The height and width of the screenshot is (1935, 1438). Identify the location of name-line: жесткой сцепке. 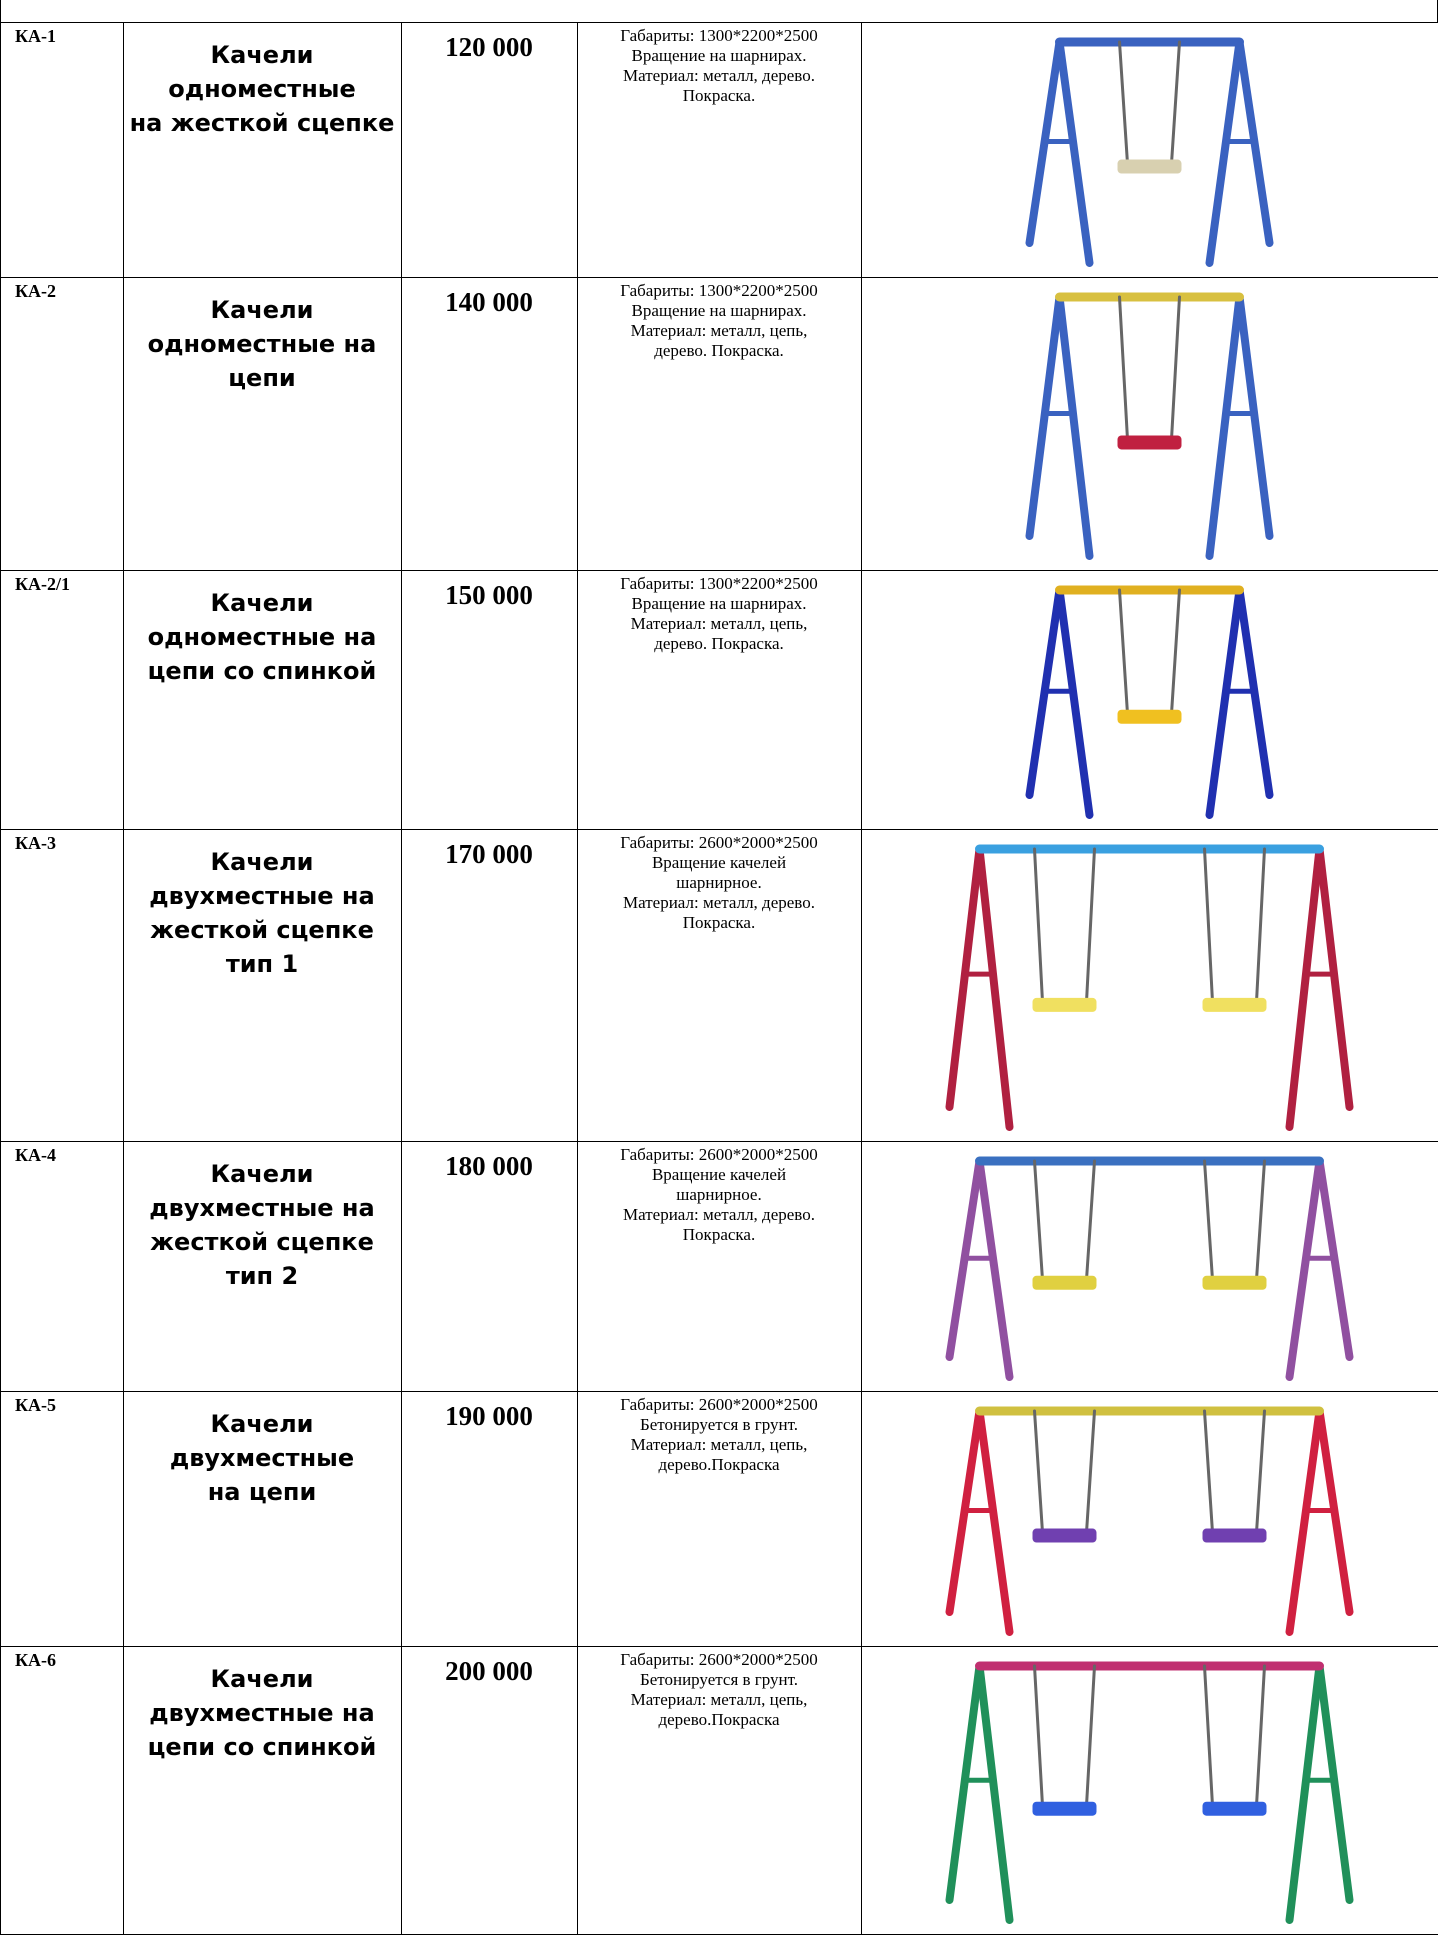
(262, 1242).